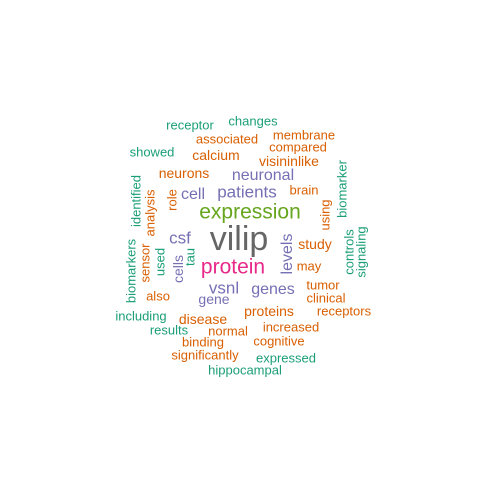 The width and height of the screenshot is (480, 480). Describe the element at coordinates (158, 296) in the screenshot. I see `word-also: also` at that location.